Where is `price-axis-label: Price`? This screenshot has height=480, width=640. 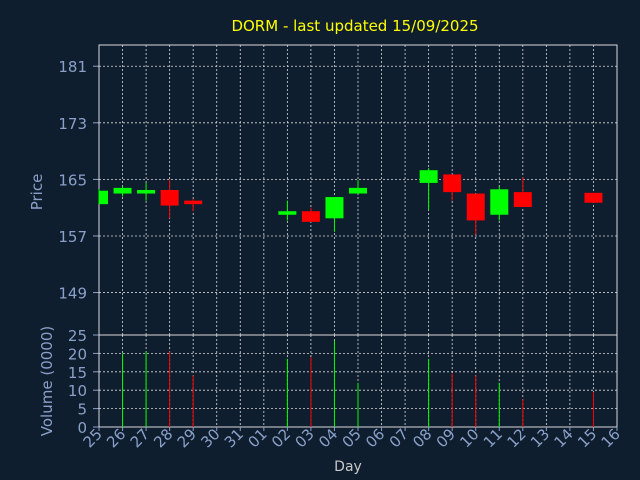 price-axis-label: Price is located at coordinates (37, 192).